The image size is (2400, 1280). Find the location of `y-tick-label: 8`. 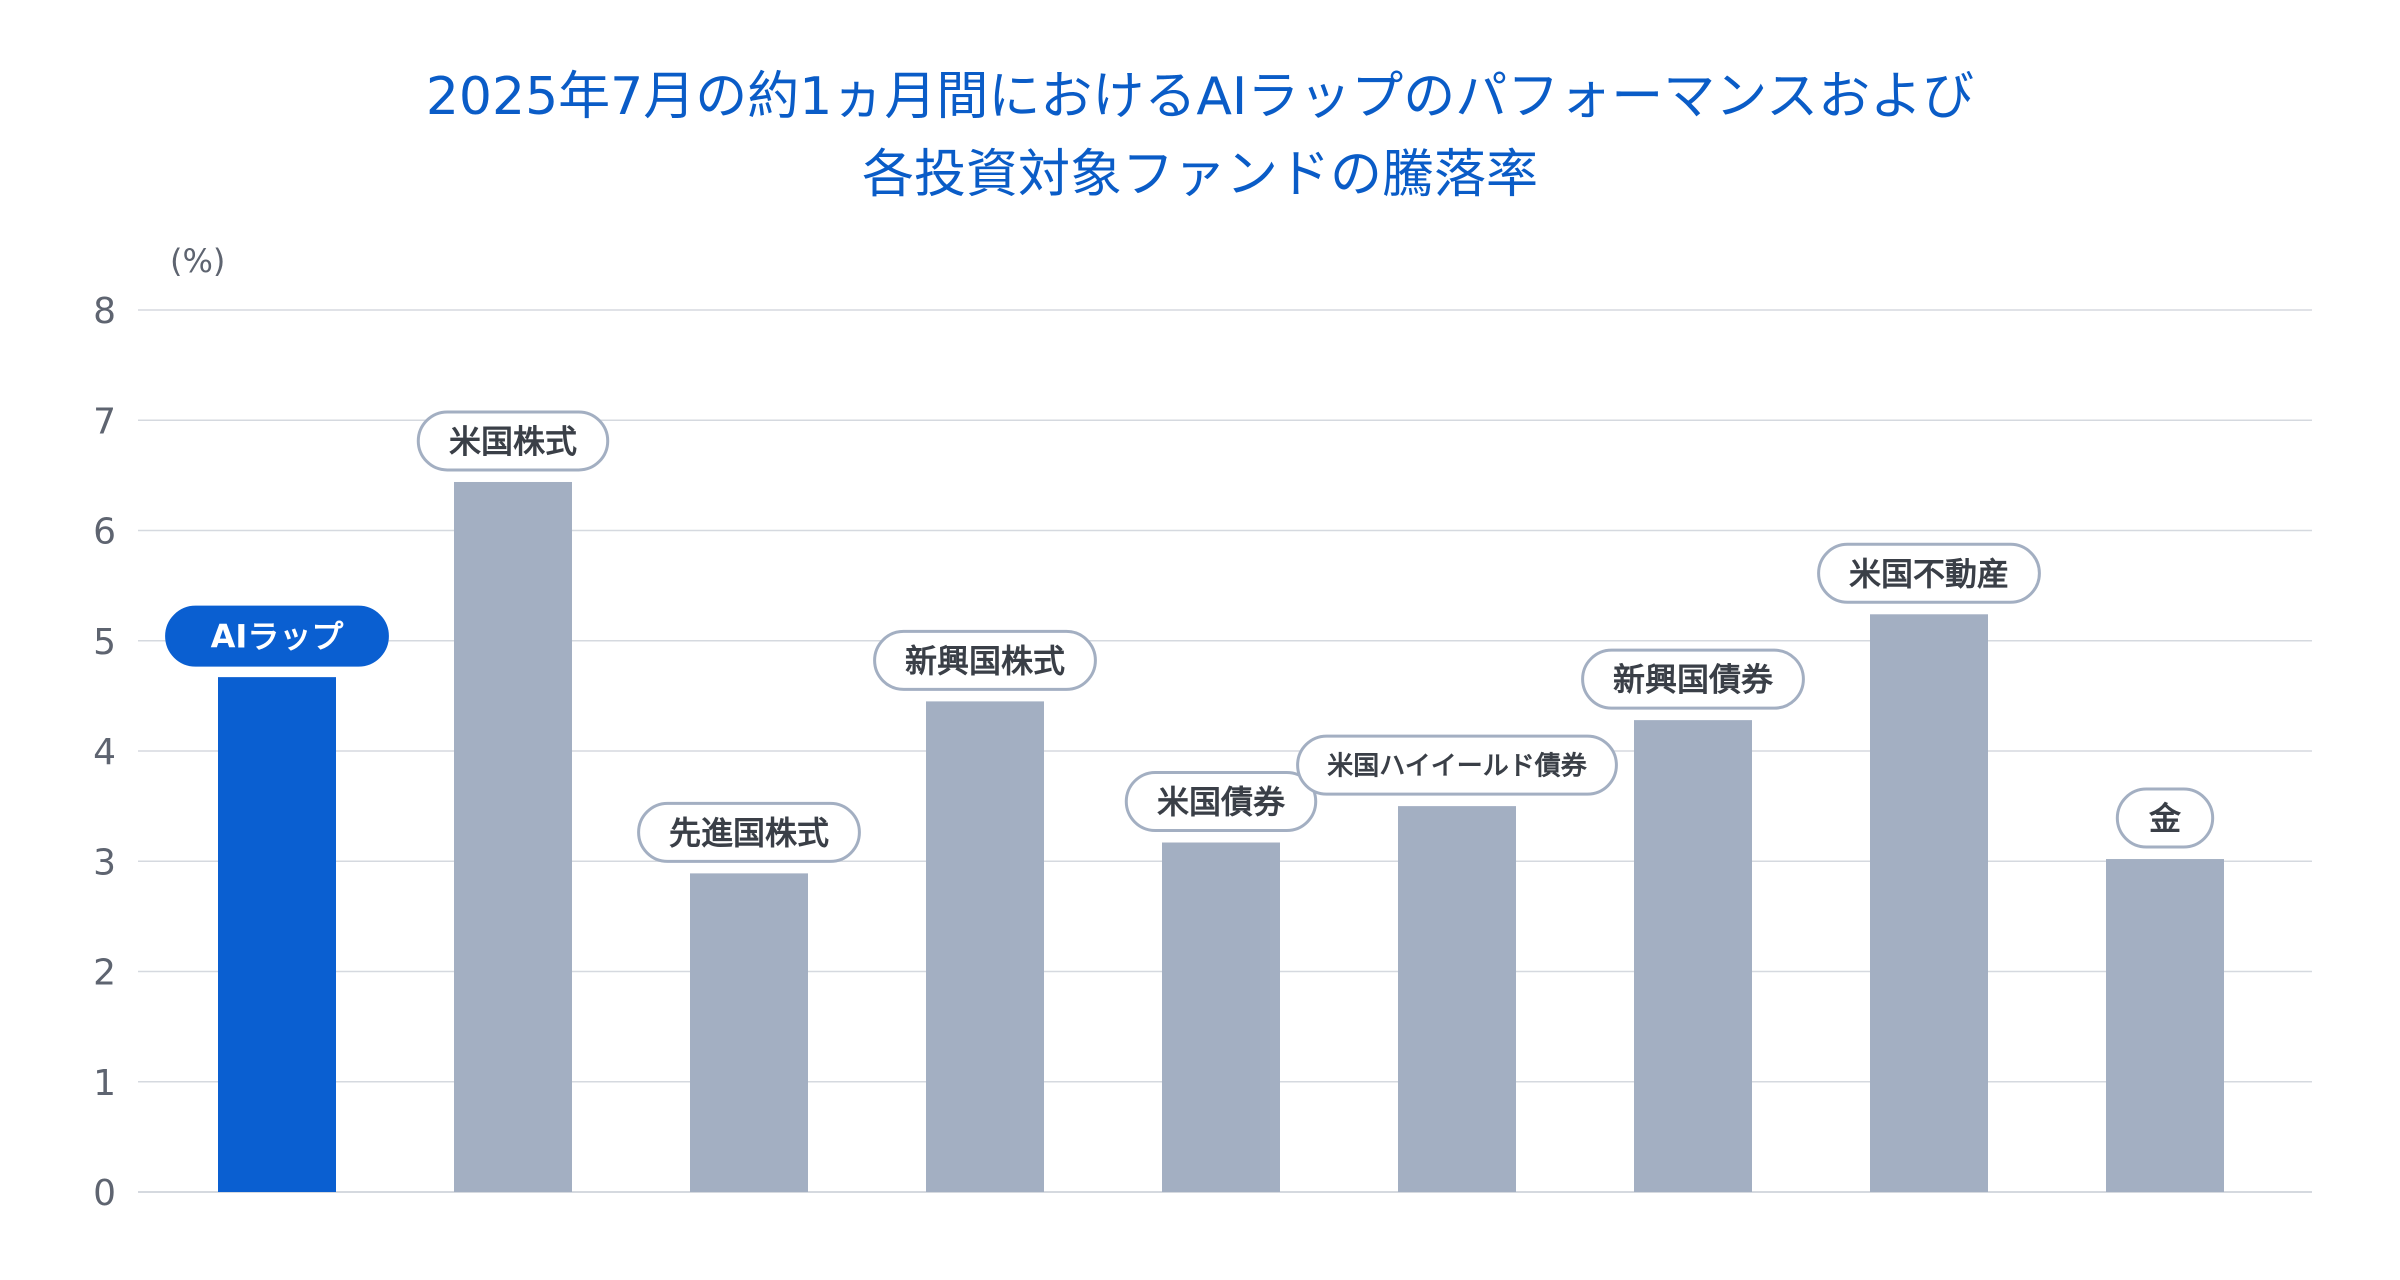

y-tick-label: 8 is located at coordinates (104, 311).